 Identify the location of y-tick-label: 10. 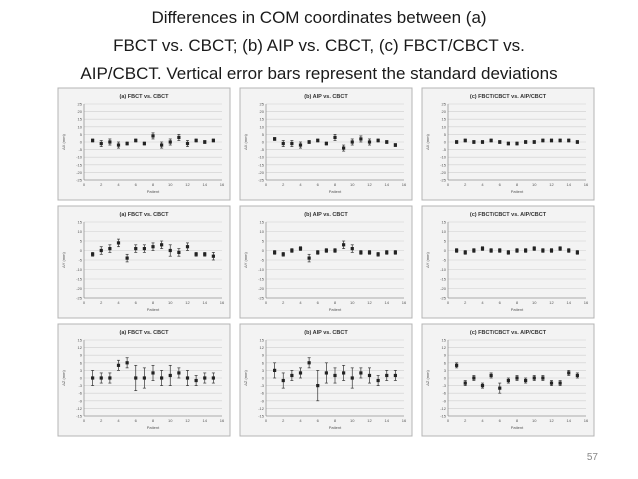
(444, 126).